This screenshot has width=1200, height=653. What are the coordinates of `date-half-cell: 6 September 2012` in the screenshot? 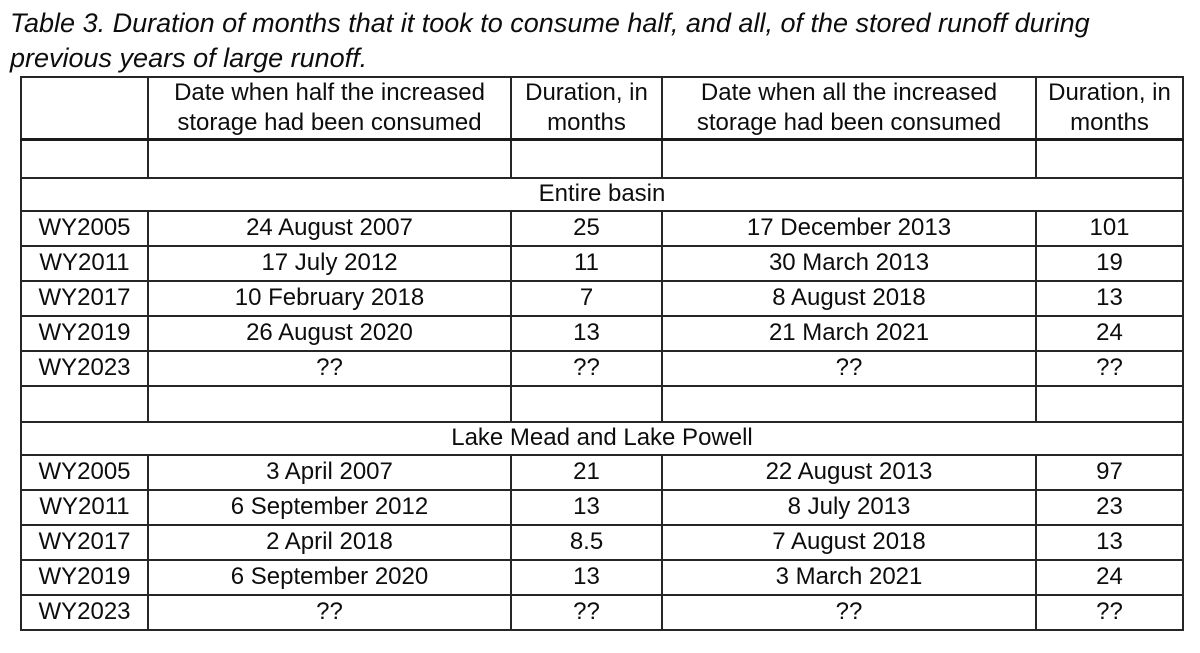 It's located at (329, 507).